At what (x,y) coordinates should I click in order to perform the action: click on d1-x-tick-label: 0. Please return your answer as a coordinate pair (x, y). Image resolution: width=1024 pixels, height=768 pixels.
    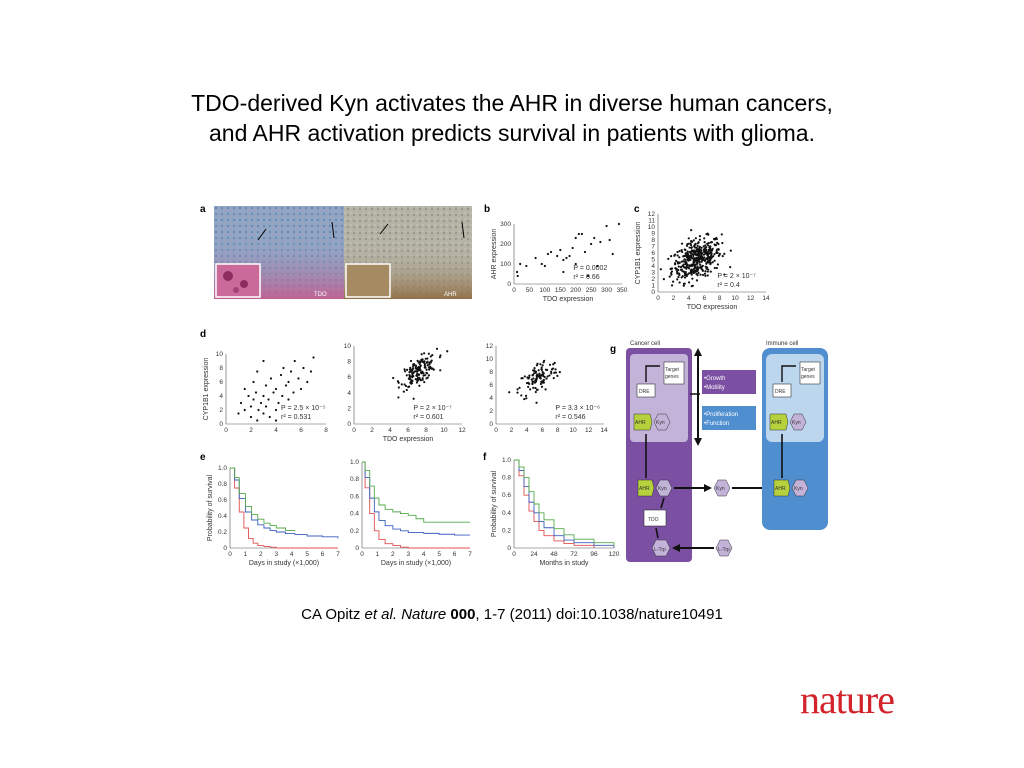
    Looking at the image, I should click on (226, 430).